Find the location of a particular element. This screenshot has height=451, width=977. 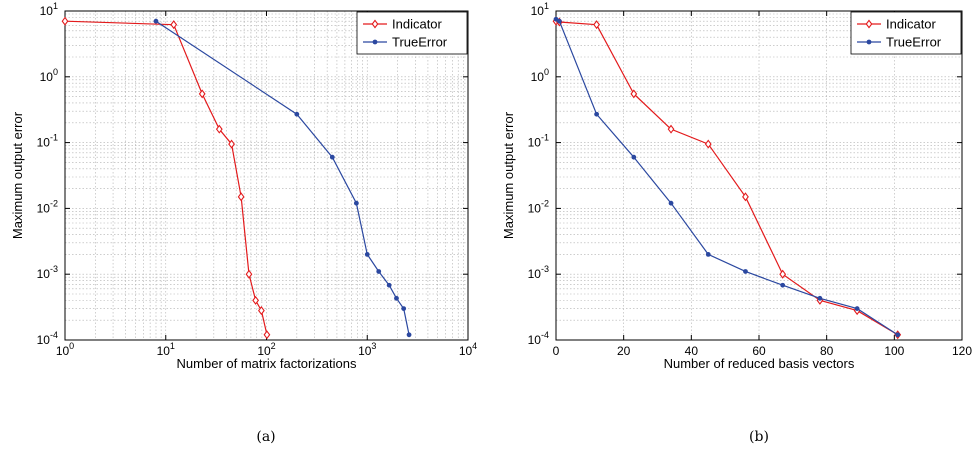

panel-caption: (a) is located at coordinates (265, 437).